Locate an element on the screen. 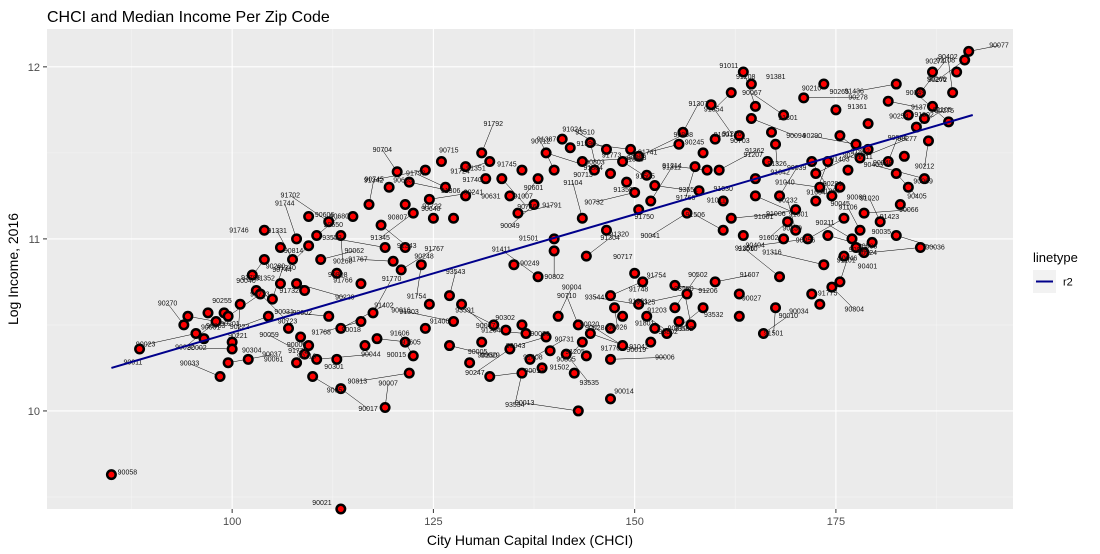 This screenshot has width=1100, height=554. point-label: 90014 is located at coordinates (624, 392).